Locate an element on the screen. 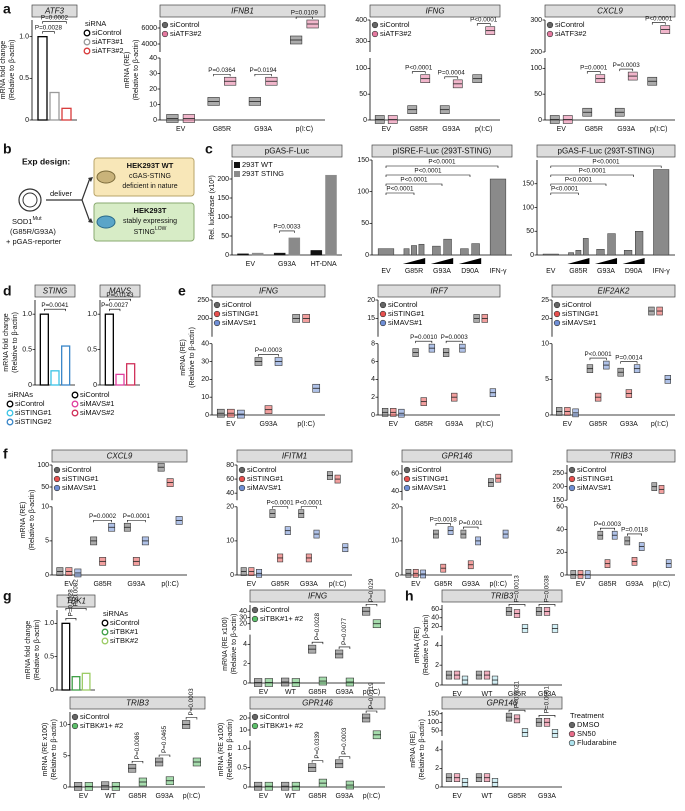 The height and width of the screenshot is (811, 685). legend-label: Fludarabine is located at coordinates (597, 742).